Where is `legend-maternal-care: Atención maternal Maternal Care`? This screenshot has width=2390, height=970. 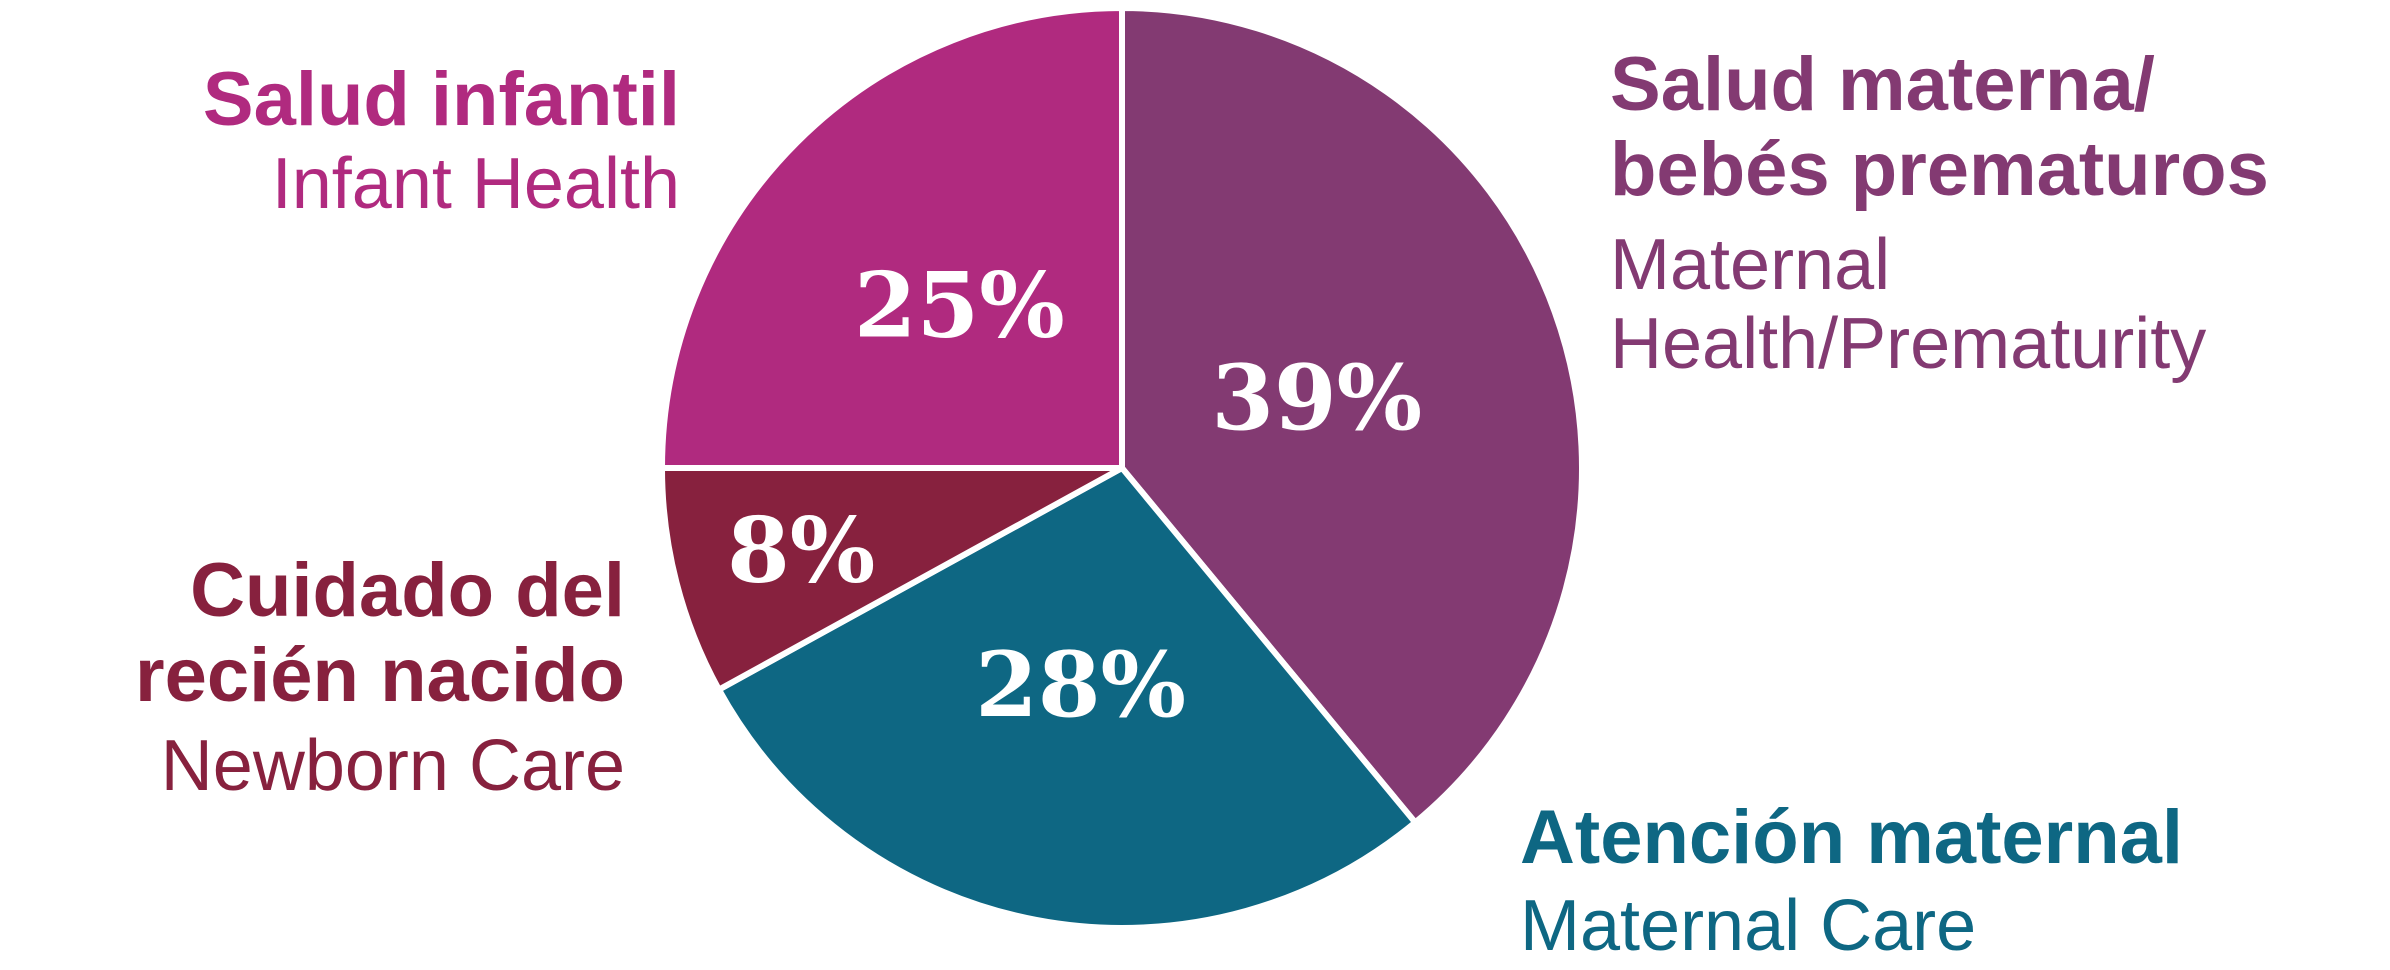 legend-maternal-care: Atención maternal Maternal Care is located at coordinates (1920, 880).